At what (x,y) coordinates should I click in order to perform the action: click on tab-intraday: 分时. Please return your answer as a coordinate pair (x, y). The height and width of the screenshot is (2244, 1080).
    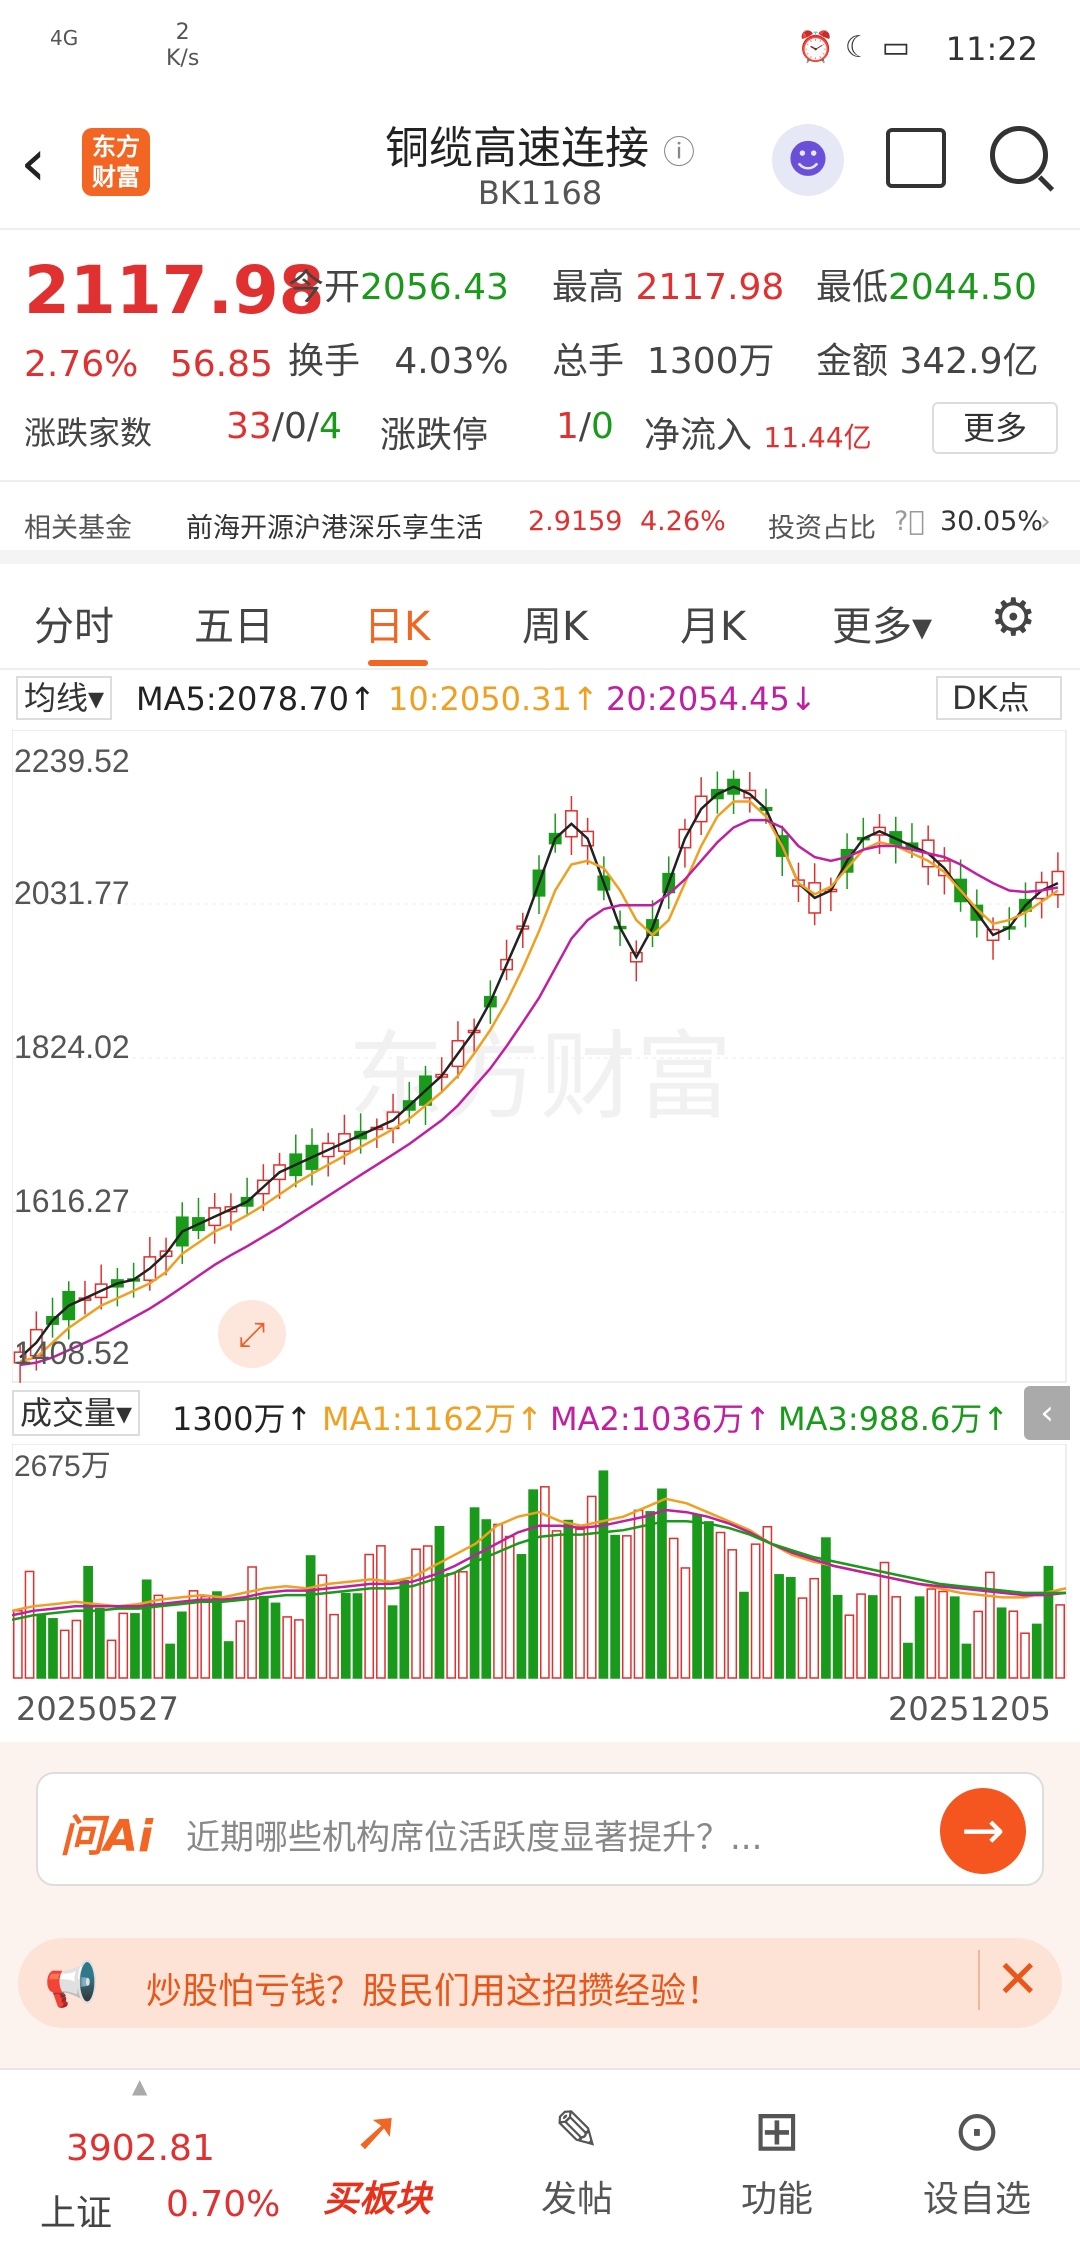
    Looking at the image, I should click on (74, 627).